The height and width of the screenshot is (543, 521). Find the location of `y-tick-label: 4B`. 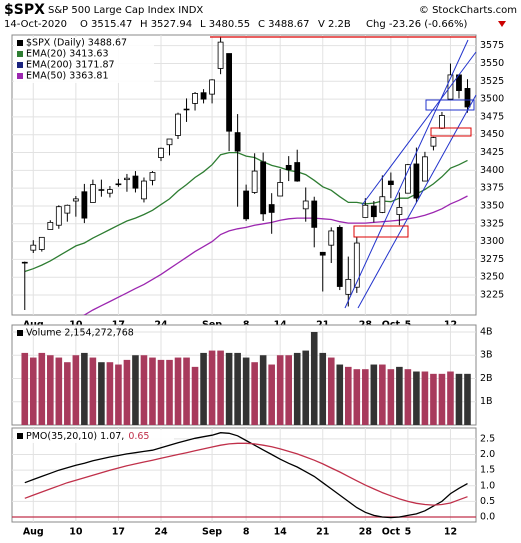

y-tick-label: 4B is located at coordinates (486, 331).